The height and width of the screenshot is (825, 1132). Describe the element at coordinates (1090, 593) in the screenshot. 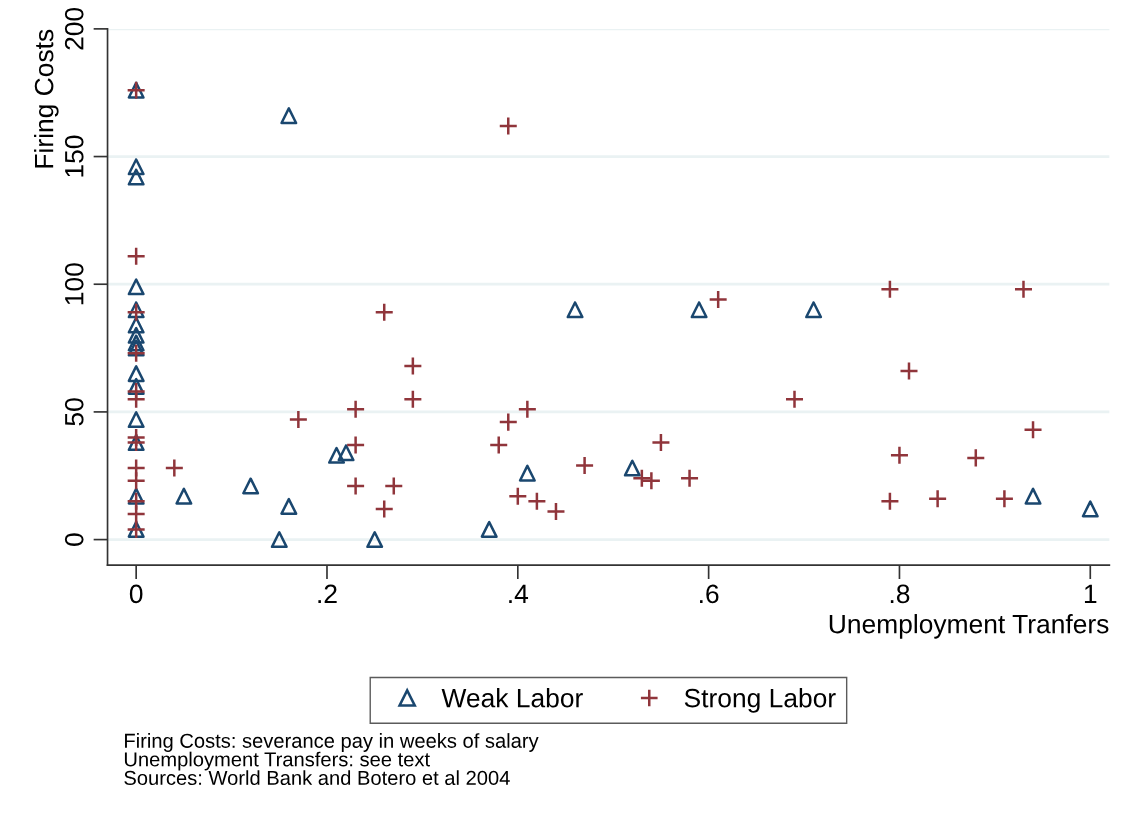

I see `x-tick-label: 1` at that location.